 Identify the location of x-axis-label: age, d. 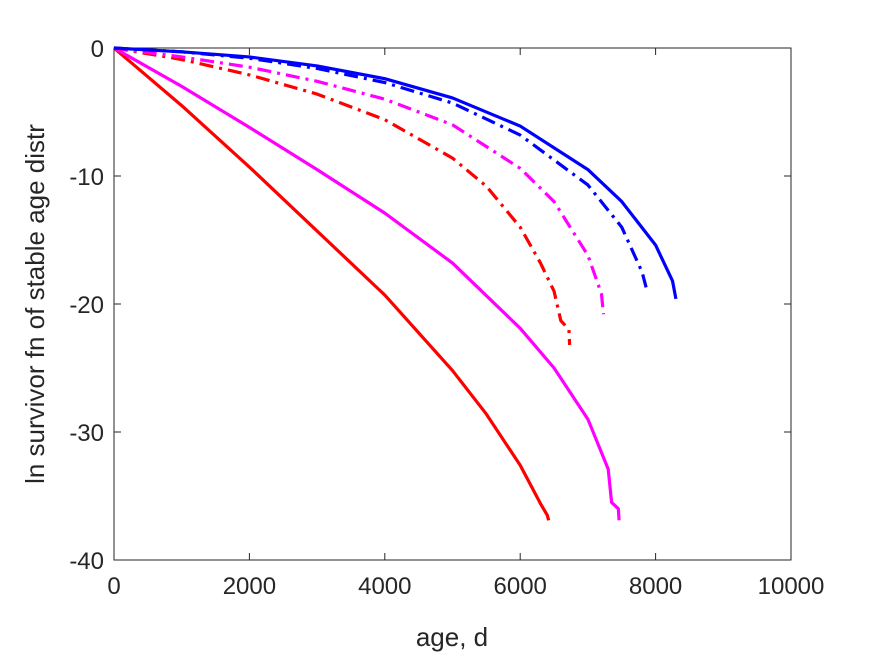
(452, 637).